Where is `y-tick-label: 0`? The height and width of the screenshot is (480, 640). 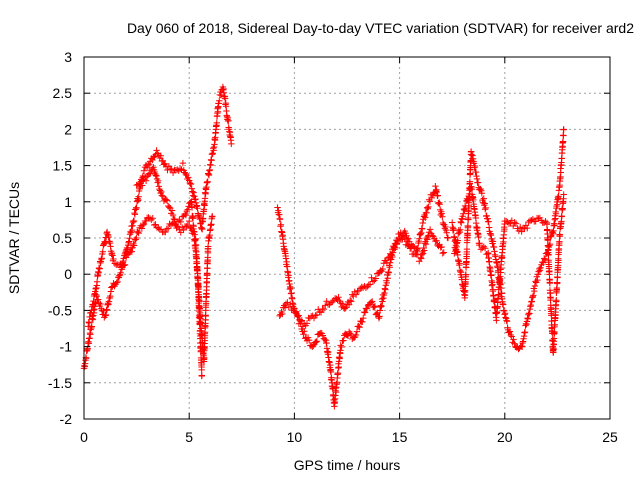
y-tick-label: 0 is located at coordinates (68, 274).